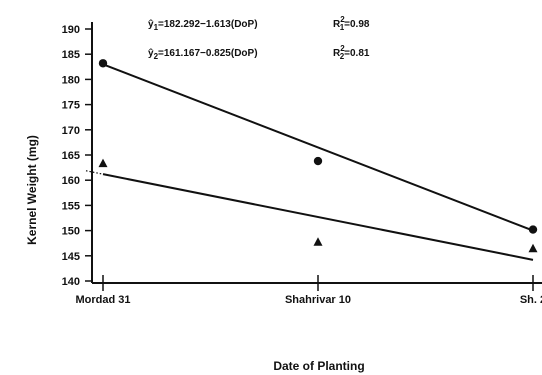  Describe the element at coordinates (318, 366) in the screenshot. I see `x-axis-title: Date of Planting` at that location.